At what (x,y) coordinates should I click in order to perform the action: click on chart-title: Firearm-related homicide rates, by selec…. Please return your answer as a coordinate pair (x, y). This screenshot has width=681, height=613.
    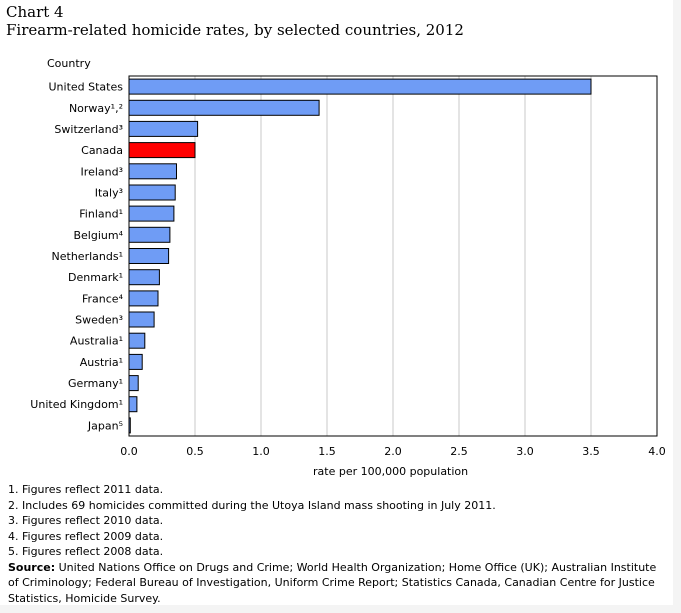
    Looking at the image, I should click on (235, 30).